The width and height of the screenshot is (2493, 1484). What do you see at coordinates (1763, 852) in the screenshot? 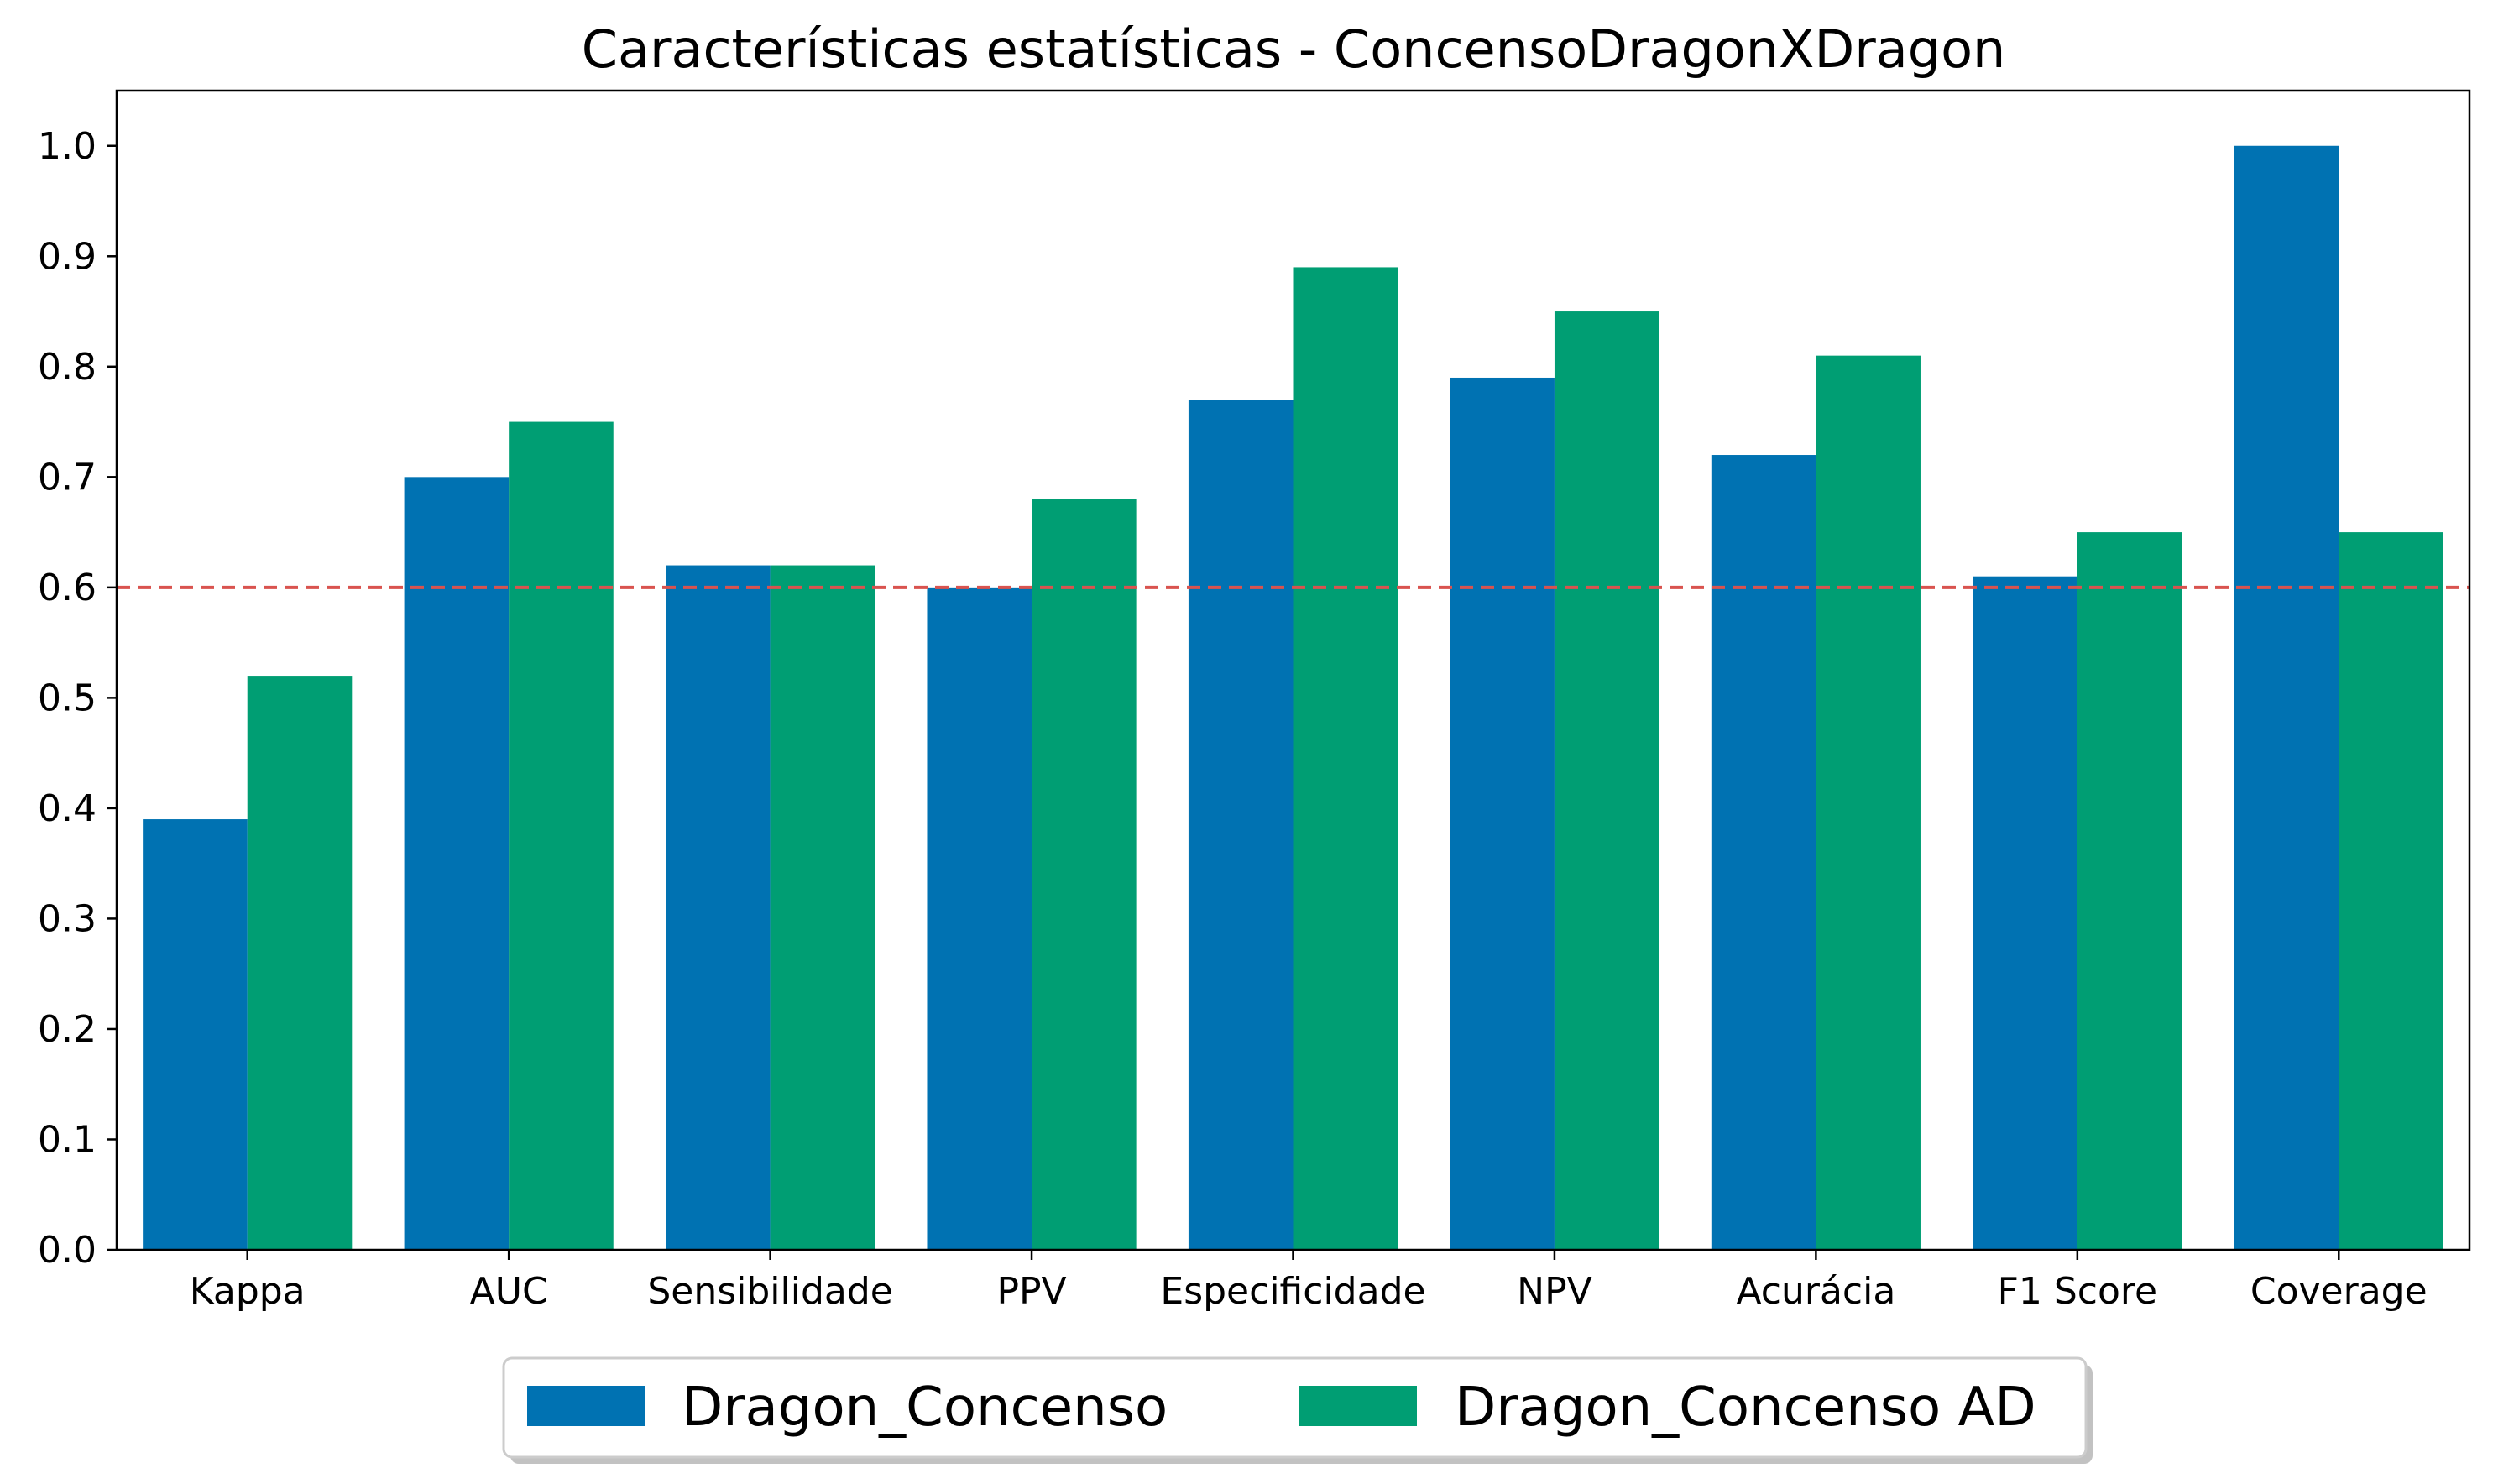
I see `bar-series1-acur-cia` at bounding box center [1763, 852].